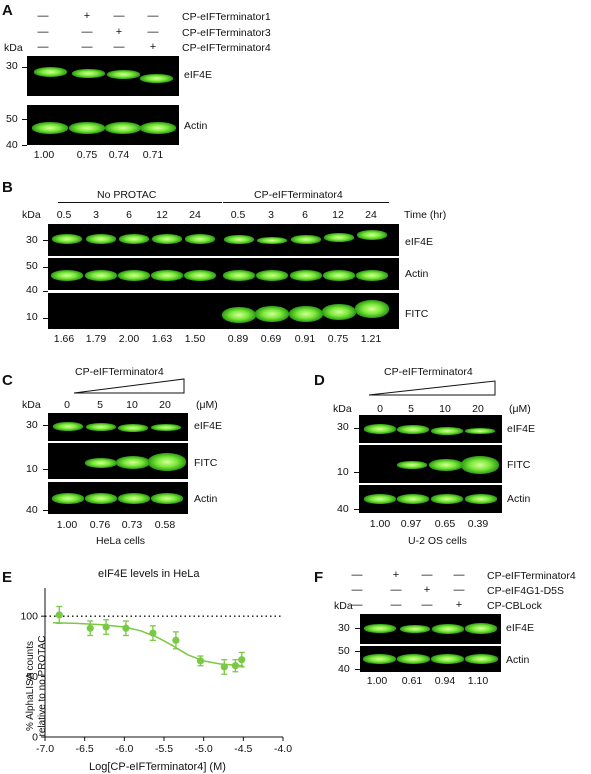 The image size is (591, 774). Describe the element at coordinates (149, 574) in the screenshot. I see `chart-title: eIF4E levels in HeLa` at that location.